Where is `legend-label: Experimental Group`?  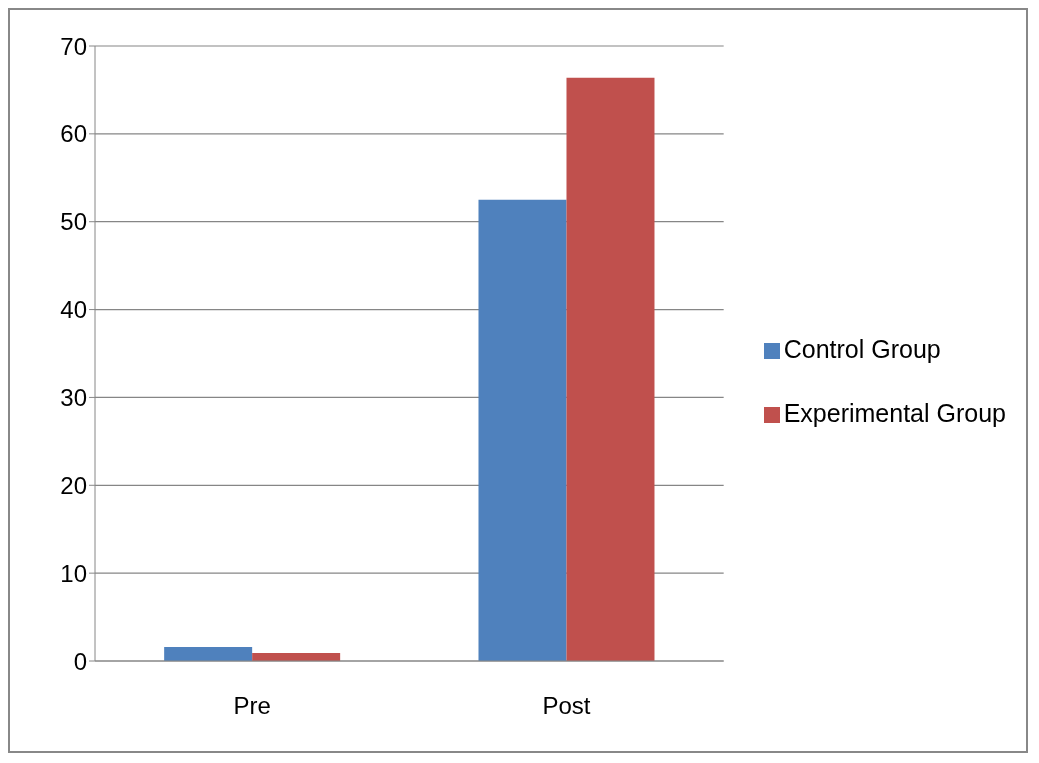
legend-label: Experimental Group is located at coordinates (894, 412).